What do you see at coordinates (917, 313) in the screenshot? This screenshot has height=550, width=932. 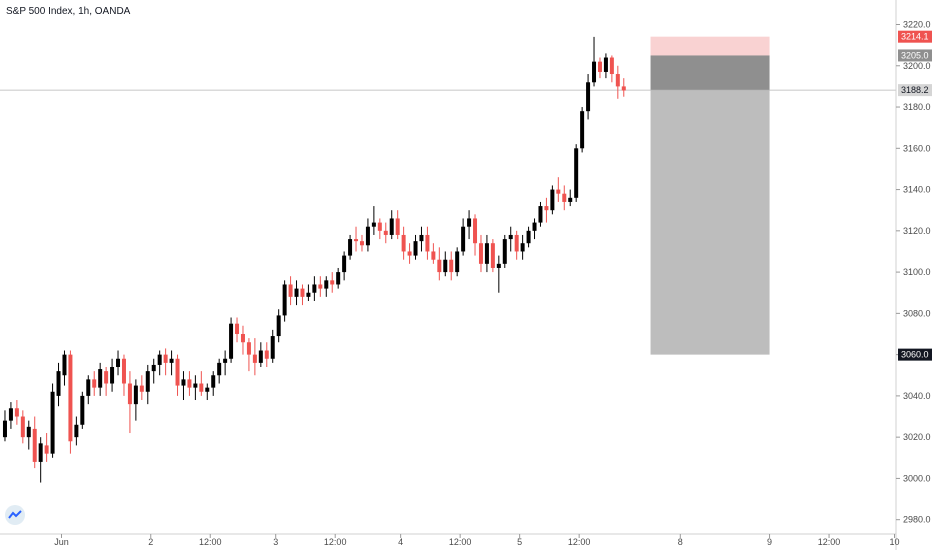 I see `y-tick-label: 3080.0` at bounding box center [917, 313].